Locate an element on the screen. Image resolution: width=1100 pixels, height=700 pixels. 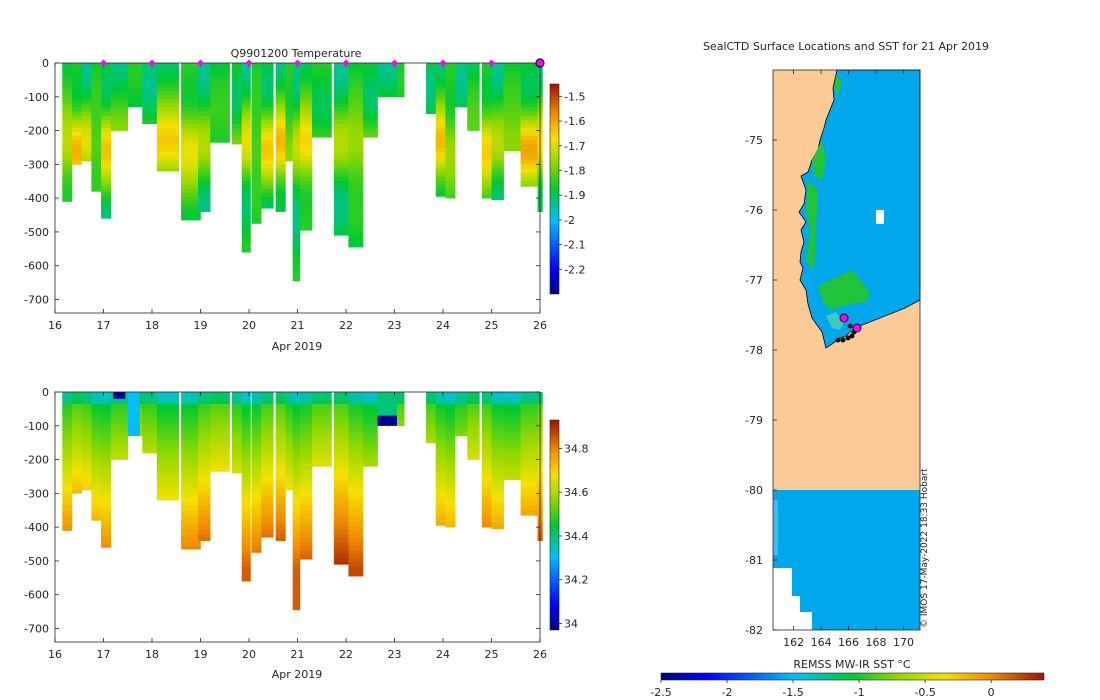
y-tick-label: -600 is located at coordinates (36, 266).